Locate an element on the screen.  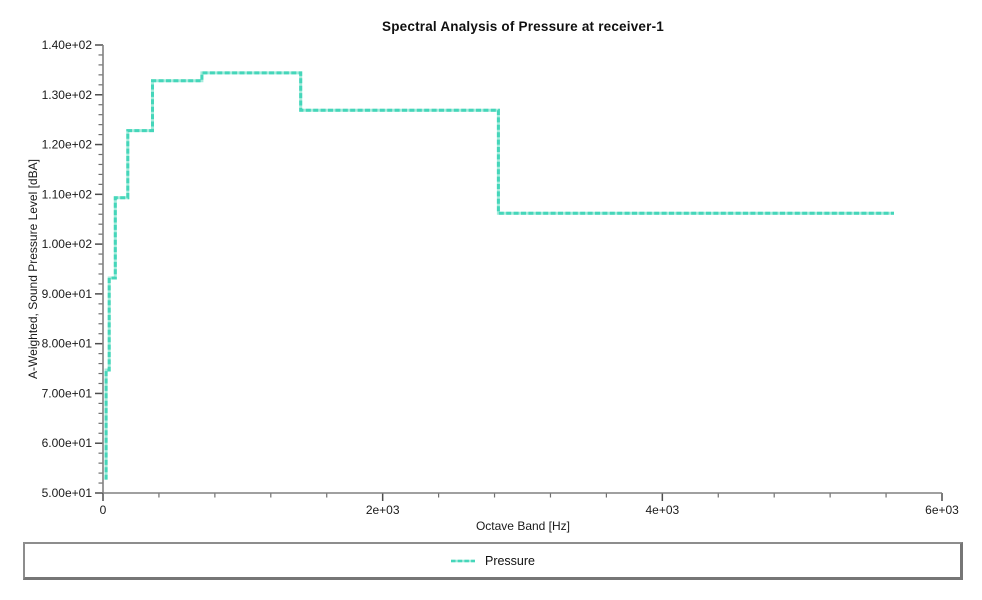
y-tick-label: 8.00e+01 is located at coordinates (67, 344).